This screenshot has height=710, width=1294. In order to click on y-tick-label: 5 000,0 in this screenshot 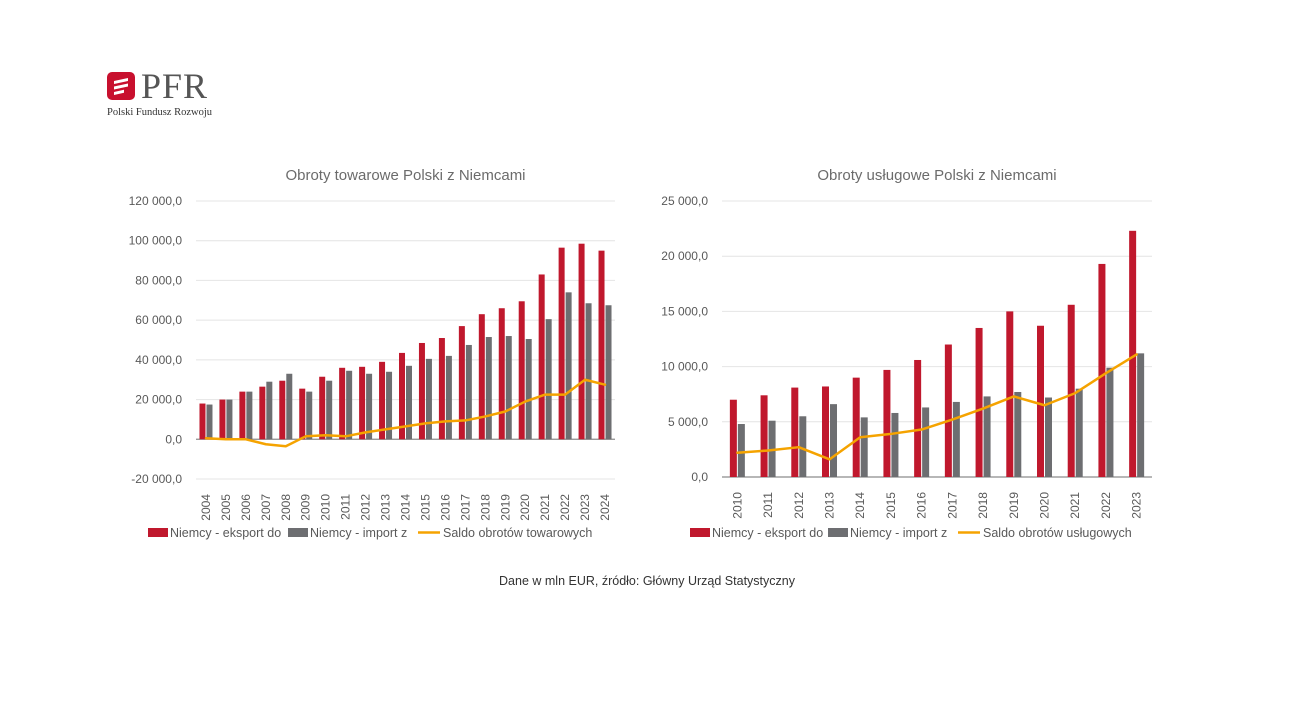, I will do `click(688, 422)`.